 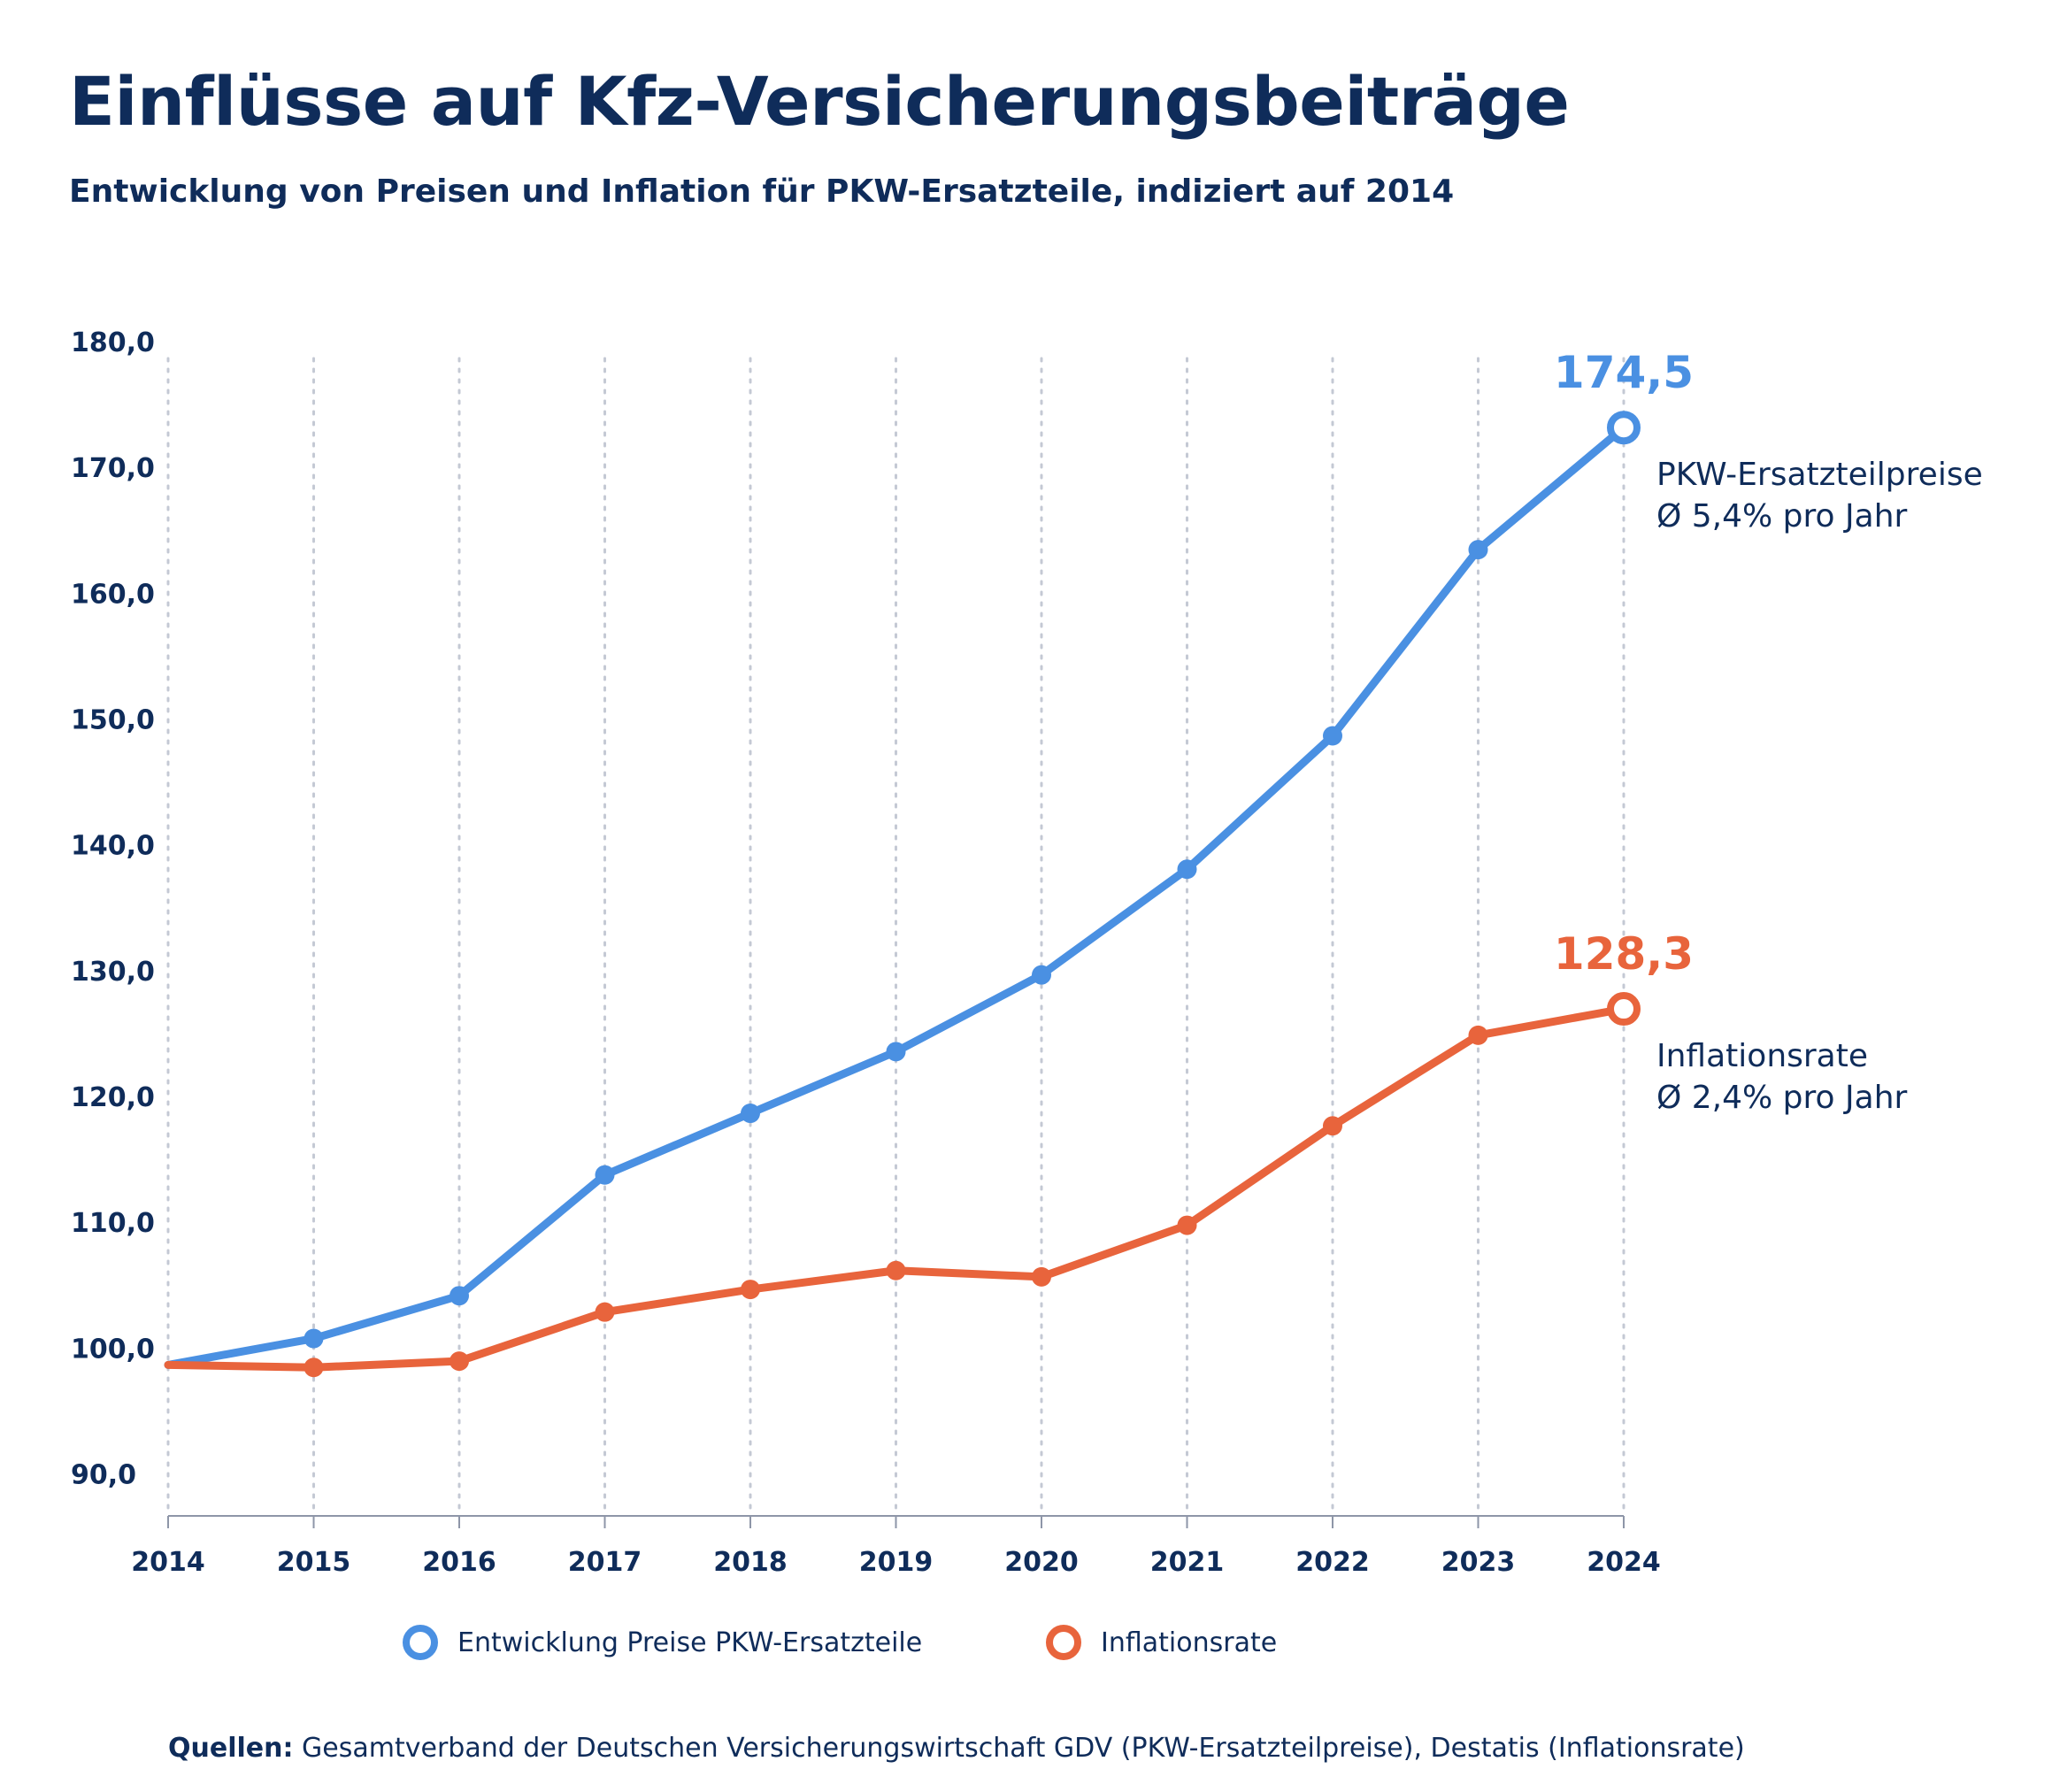 What do you see at coordinates (1187, 1225) in the screenshot?
I see `data-point-inflation-2021` at bounding box center [1187, 1225].